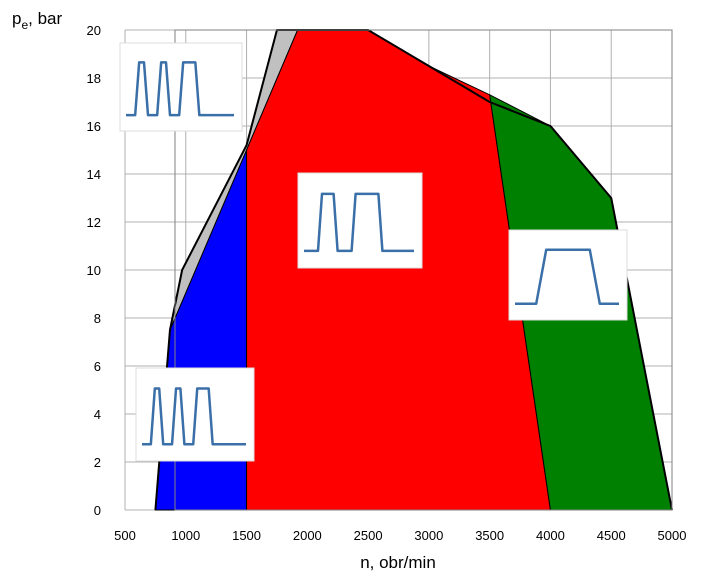 The width and height of the screenshot is (713, 579). What do you see at coordinates (94, 126) in the screenshot?
I see `y-tick-label-8: 16` at bounding box center [94, 126].